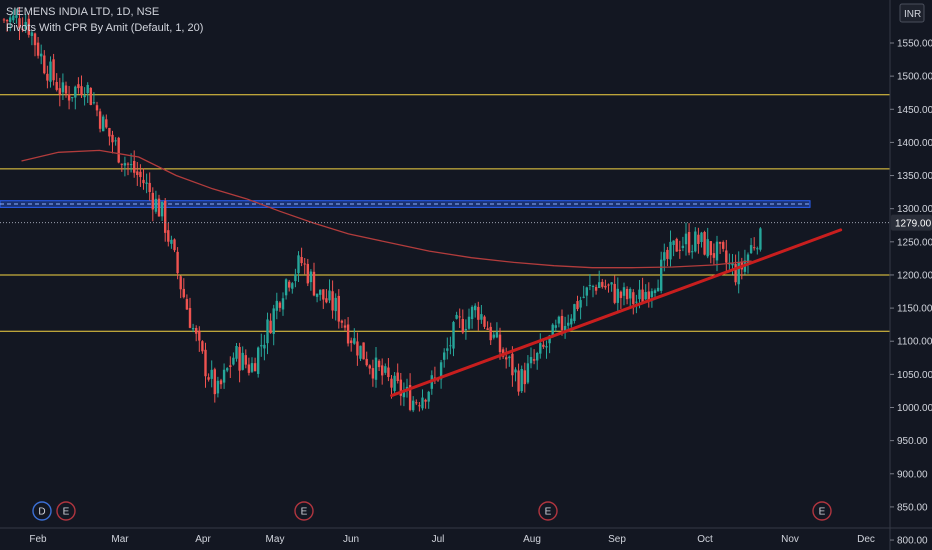  Describe the element at coordinates (914, 309) in the screenshot. I see `price-tick-label: 1150.00` at that location.